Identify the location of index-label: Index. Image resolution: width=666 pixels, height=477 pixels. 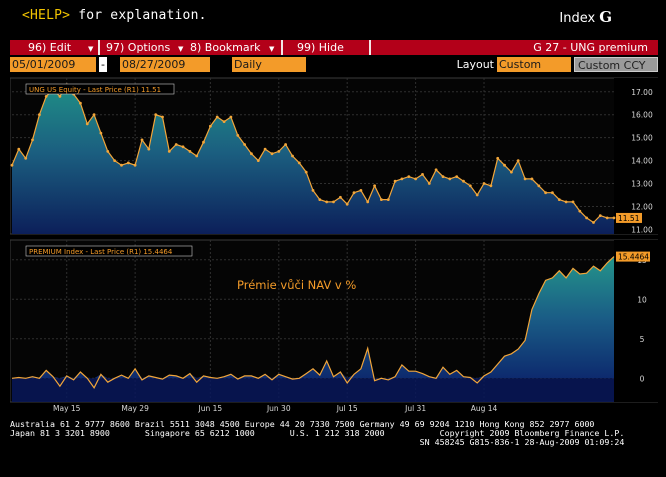
(577, 18).